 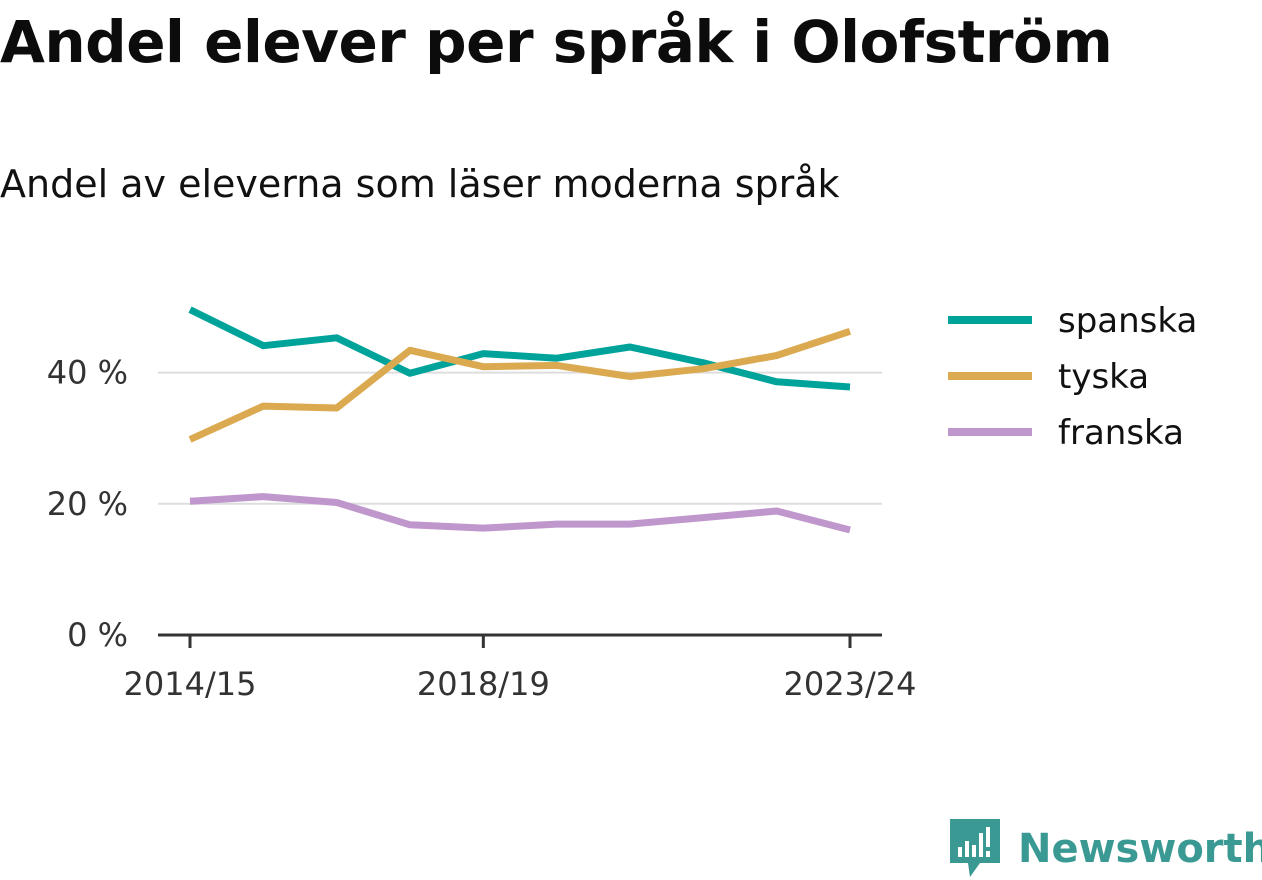 I want to click on legend: spanska tyska franska, so click(x=1072, y=377).